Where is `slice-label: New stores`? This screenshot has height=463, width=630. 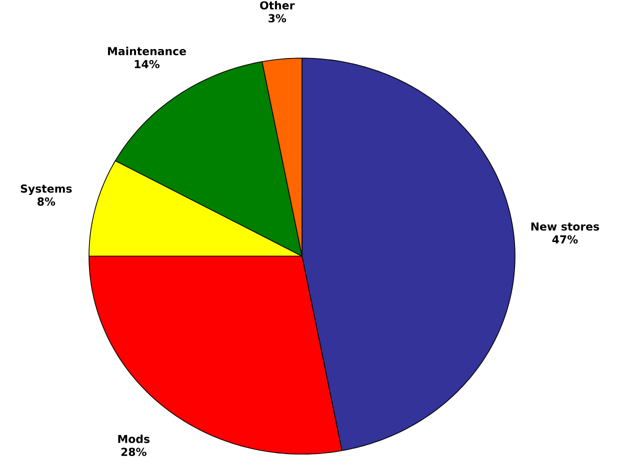 slice-label: New stores is located at coordinates (565, 226).